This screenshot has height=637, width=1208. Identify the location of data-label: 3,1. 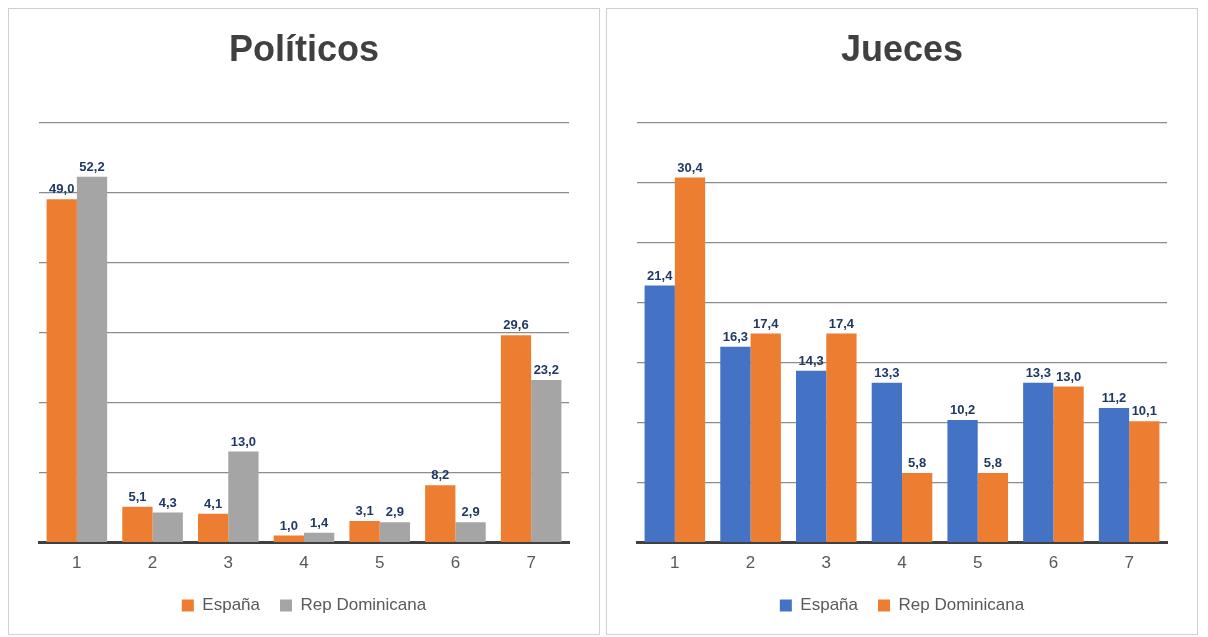
(364, 510).